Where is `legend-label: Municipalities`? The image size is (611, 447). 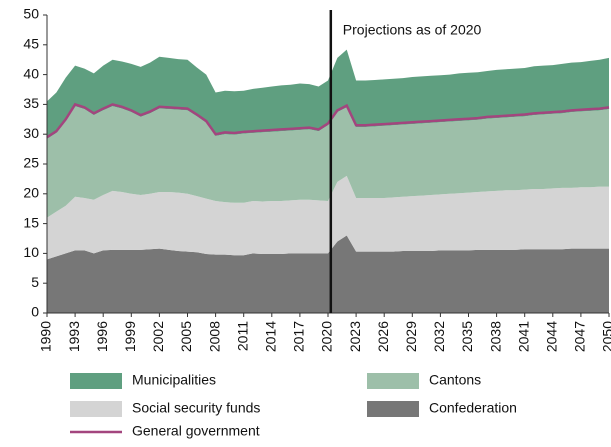 legend-label: Municipalities is located at coordinates (174, 380).